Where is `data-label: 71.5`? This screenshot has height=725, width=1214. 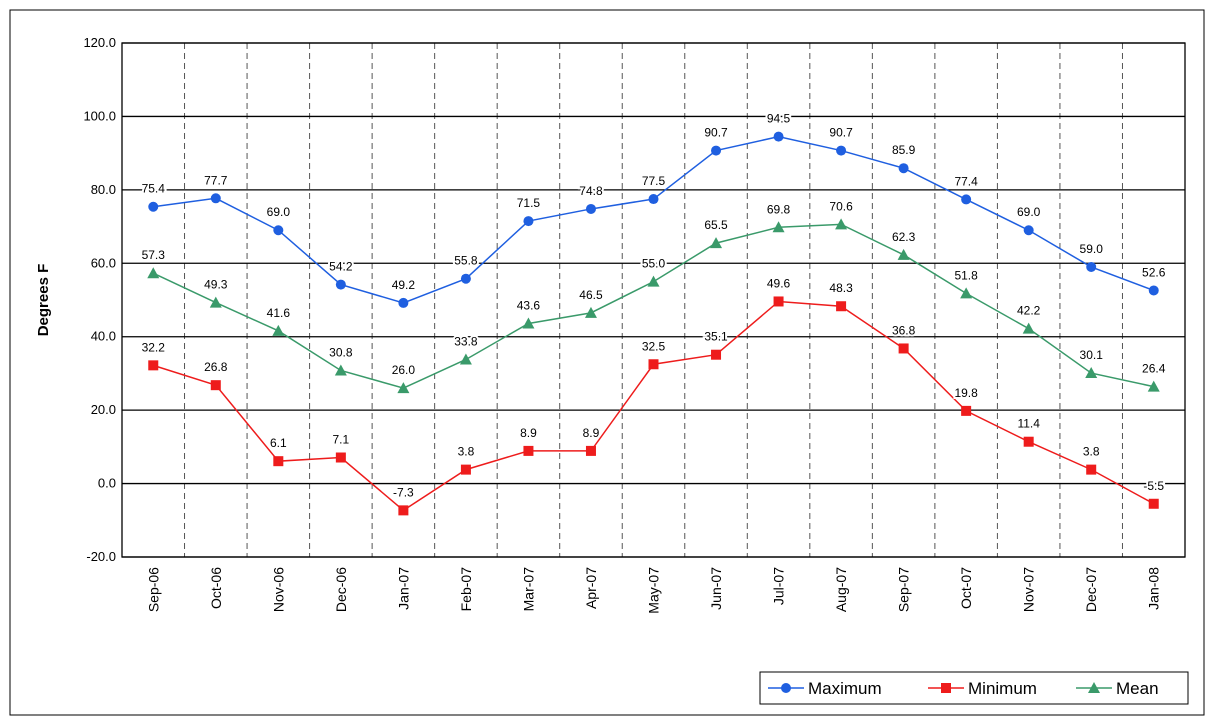
data-label: 71.5 is located at coordinates (529, 203).